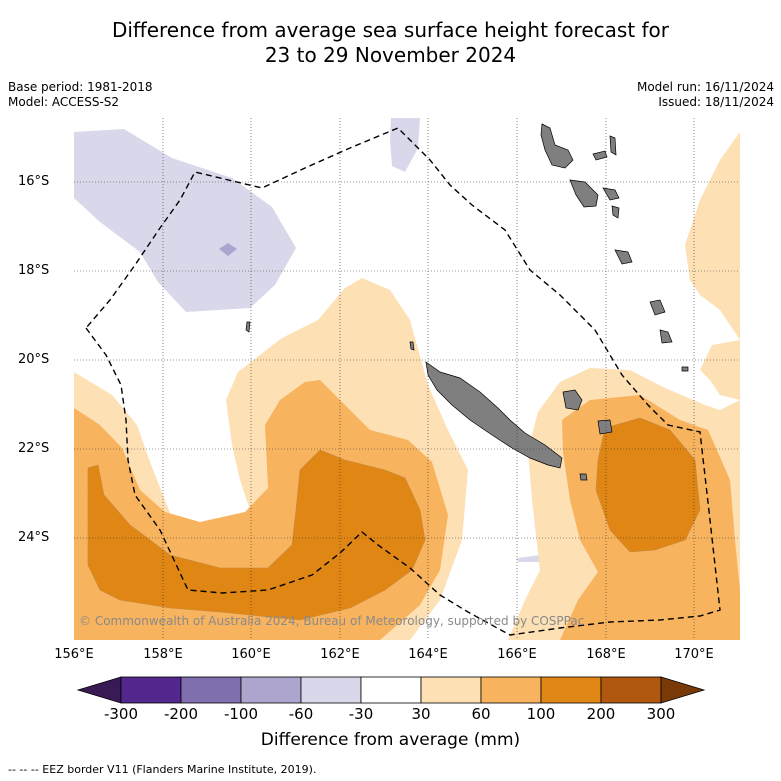  What do you see at coordinates (481, 714) in the screenshot?
I see `colorbar-tick-label: 60` at bounding box center [481, 714].